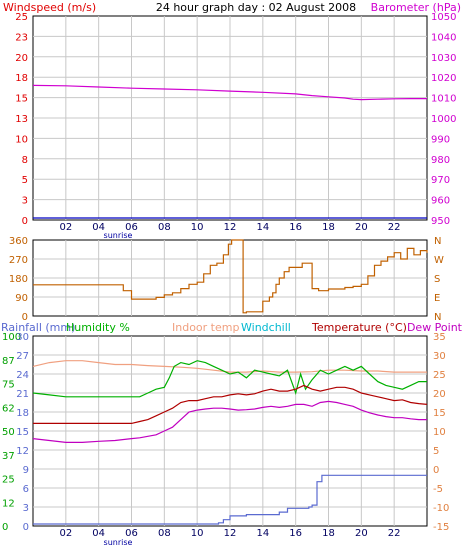 The width and height of the screenshot is (463, 560). I want to click on humidity-tick-label: 12, so click(8, 503).